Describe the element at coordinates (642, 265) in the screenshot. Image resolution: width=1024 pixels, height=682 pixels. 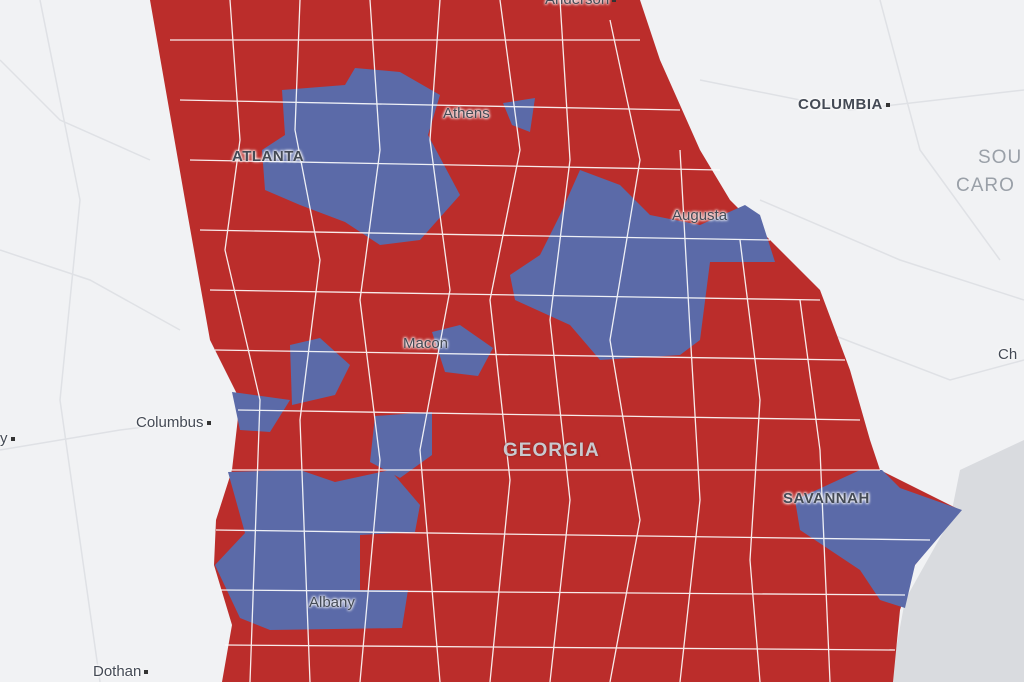
I see `augusta-area-counties` at that location.